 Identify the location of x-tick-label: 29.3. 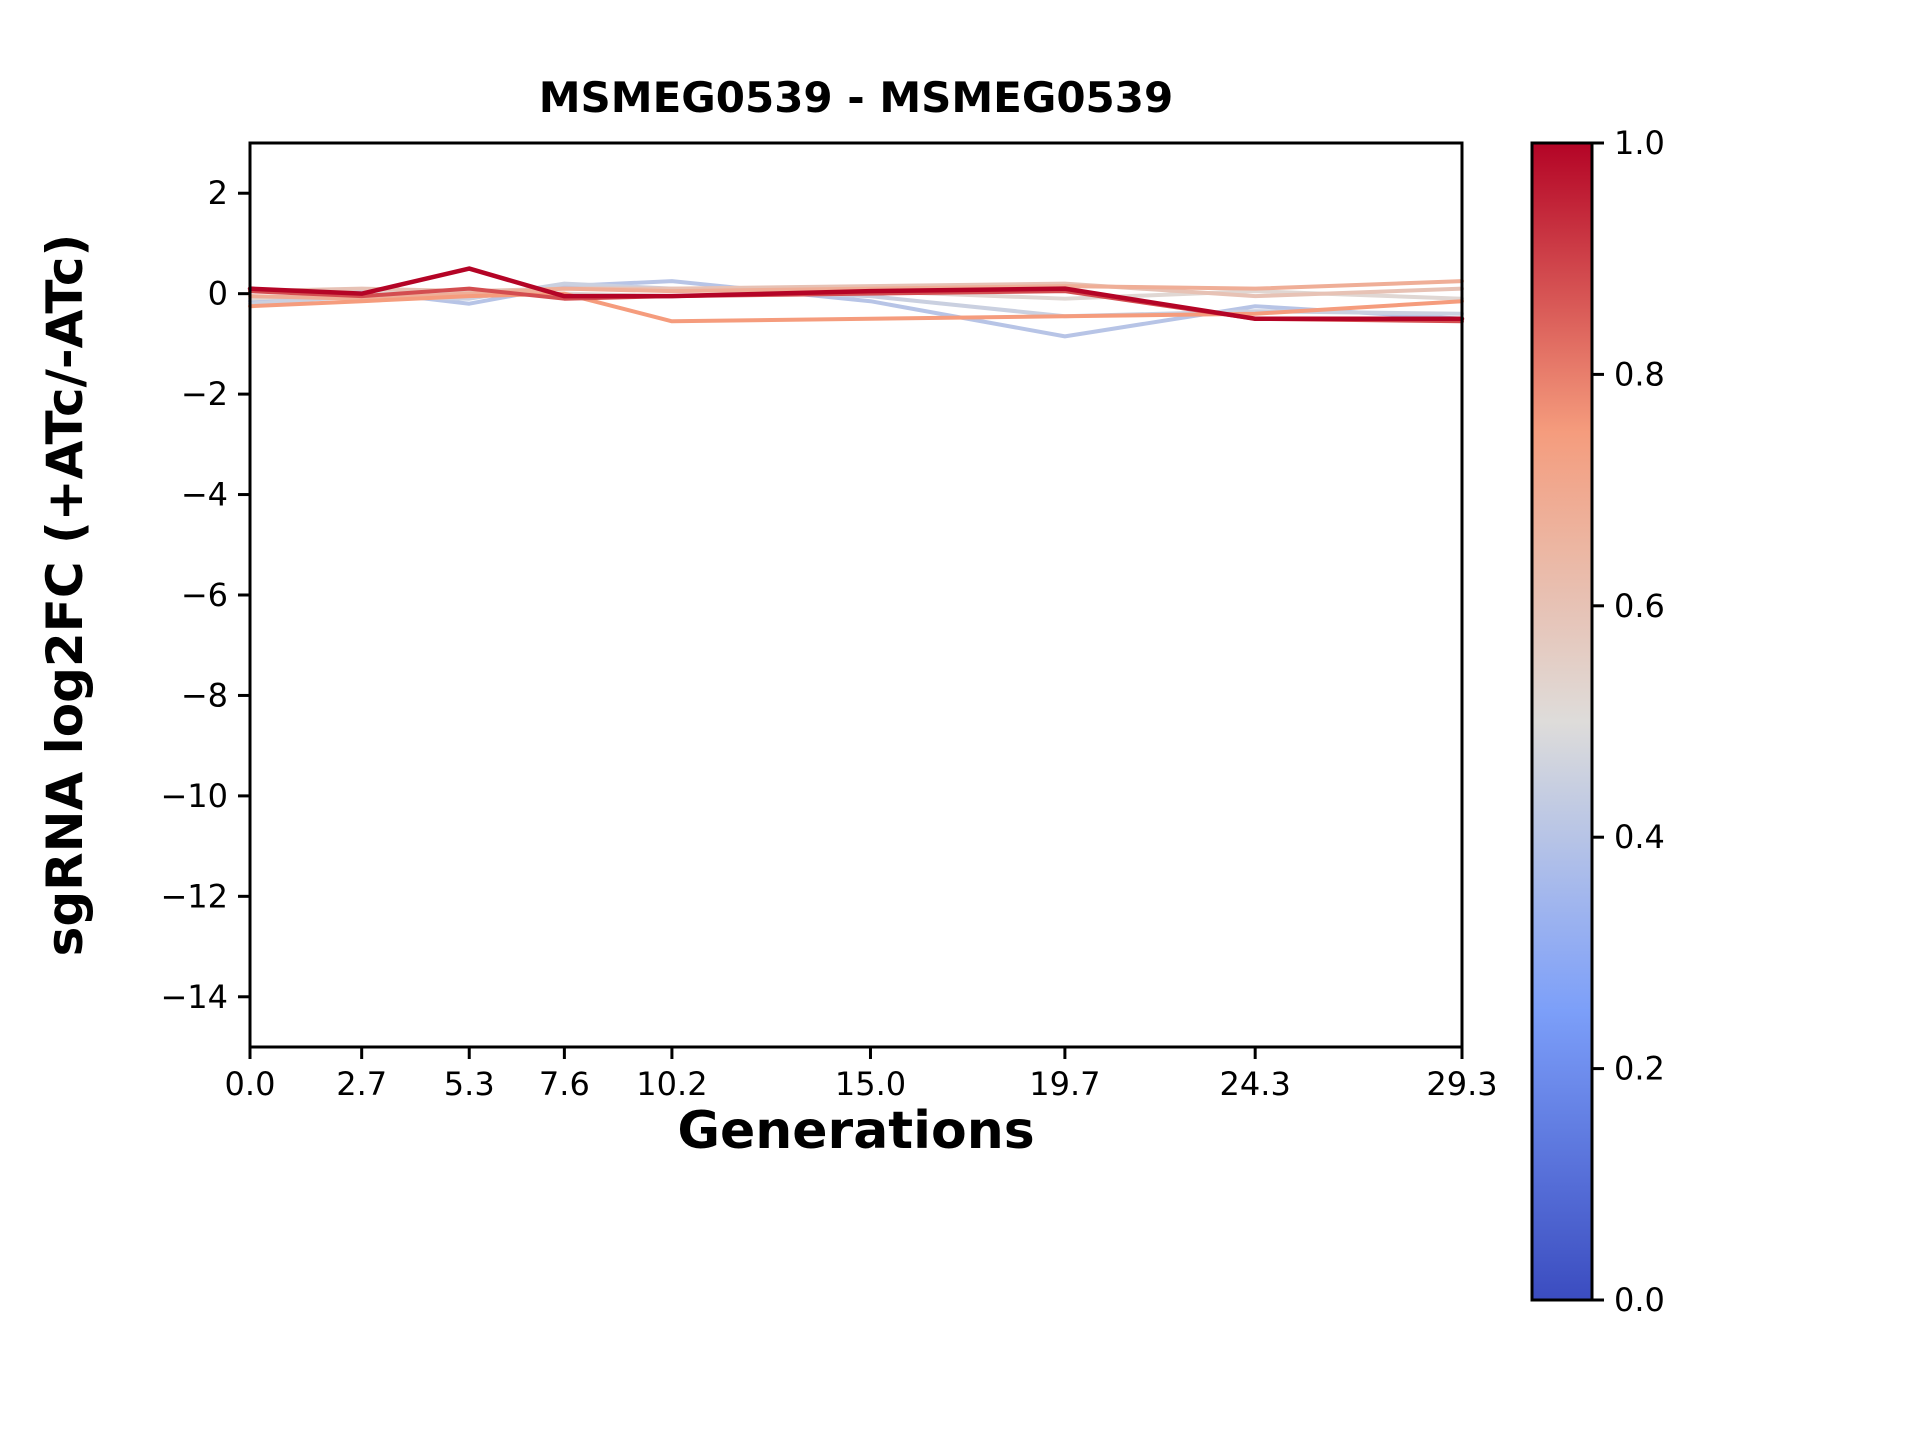
(1461, 1084).